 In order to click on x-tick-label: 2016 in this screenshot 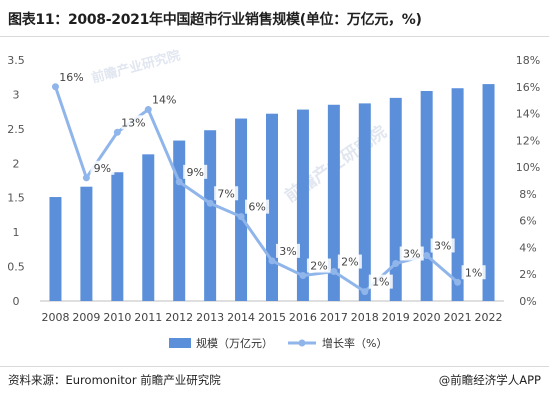, I will do `click(303, 317)`.